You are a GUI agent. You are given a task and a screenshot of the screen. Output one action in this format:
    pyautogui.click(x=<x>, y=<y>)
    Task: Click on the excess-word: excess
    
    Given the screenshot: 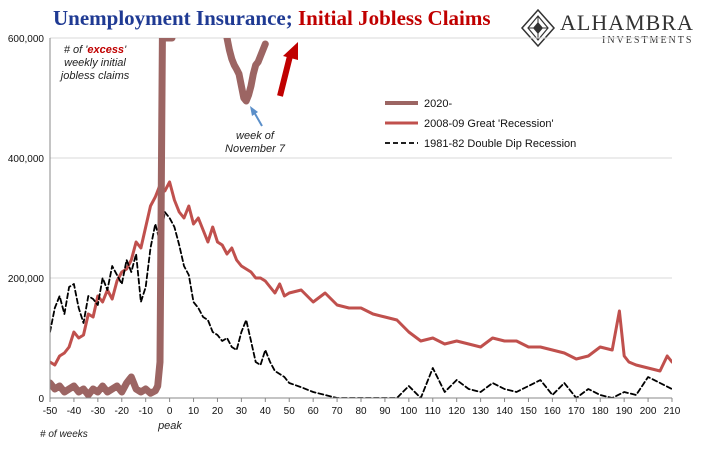 What is the action you would take?
    pyautogui.click(x=106, y=50)
    